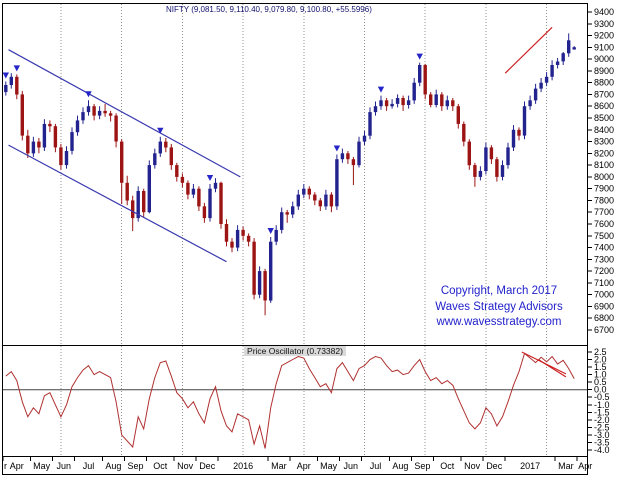 The width and height of the screenshot is (622, 478). I want to click on svg-text: 8900, so click(604, 71).